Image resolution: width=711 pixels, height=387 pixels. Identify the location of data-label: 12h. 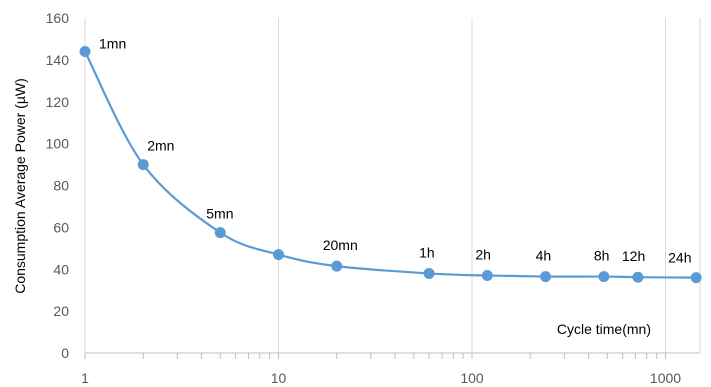
(633, 256).